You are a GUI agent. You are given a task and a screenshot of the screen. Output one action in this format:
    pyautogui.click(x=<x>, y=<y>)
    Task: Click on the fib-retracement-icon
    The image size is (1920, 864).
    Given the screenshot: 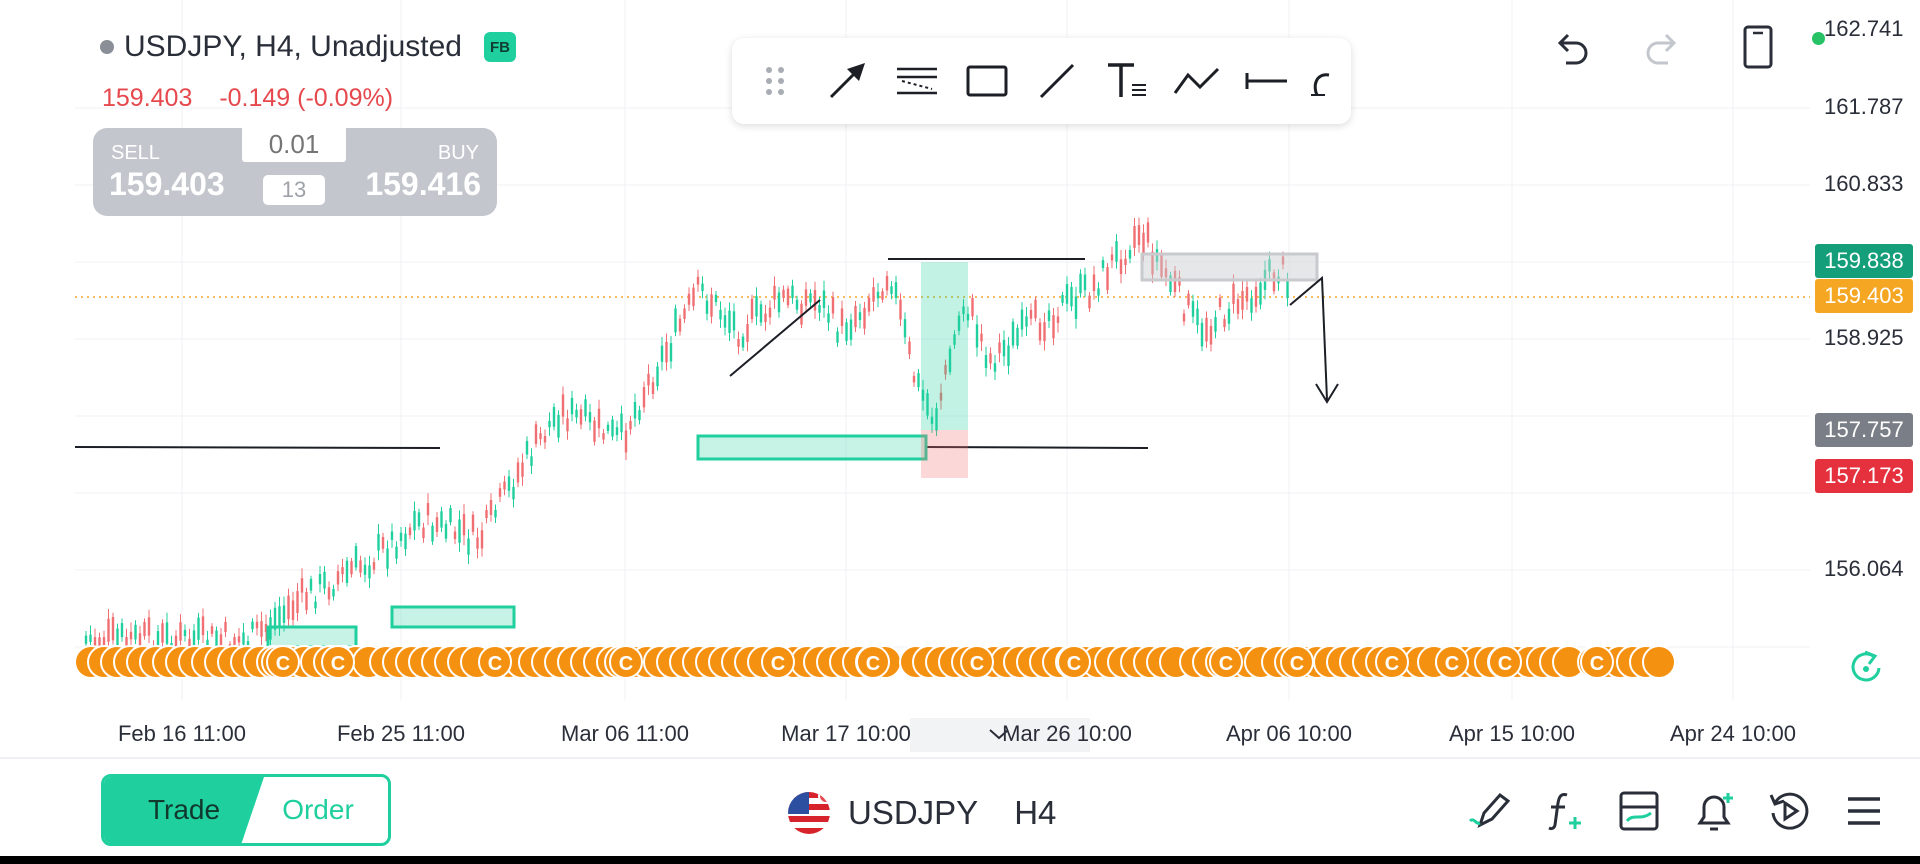 What is the action you would take?
    pyautogui.click(x=917, y=81)
    